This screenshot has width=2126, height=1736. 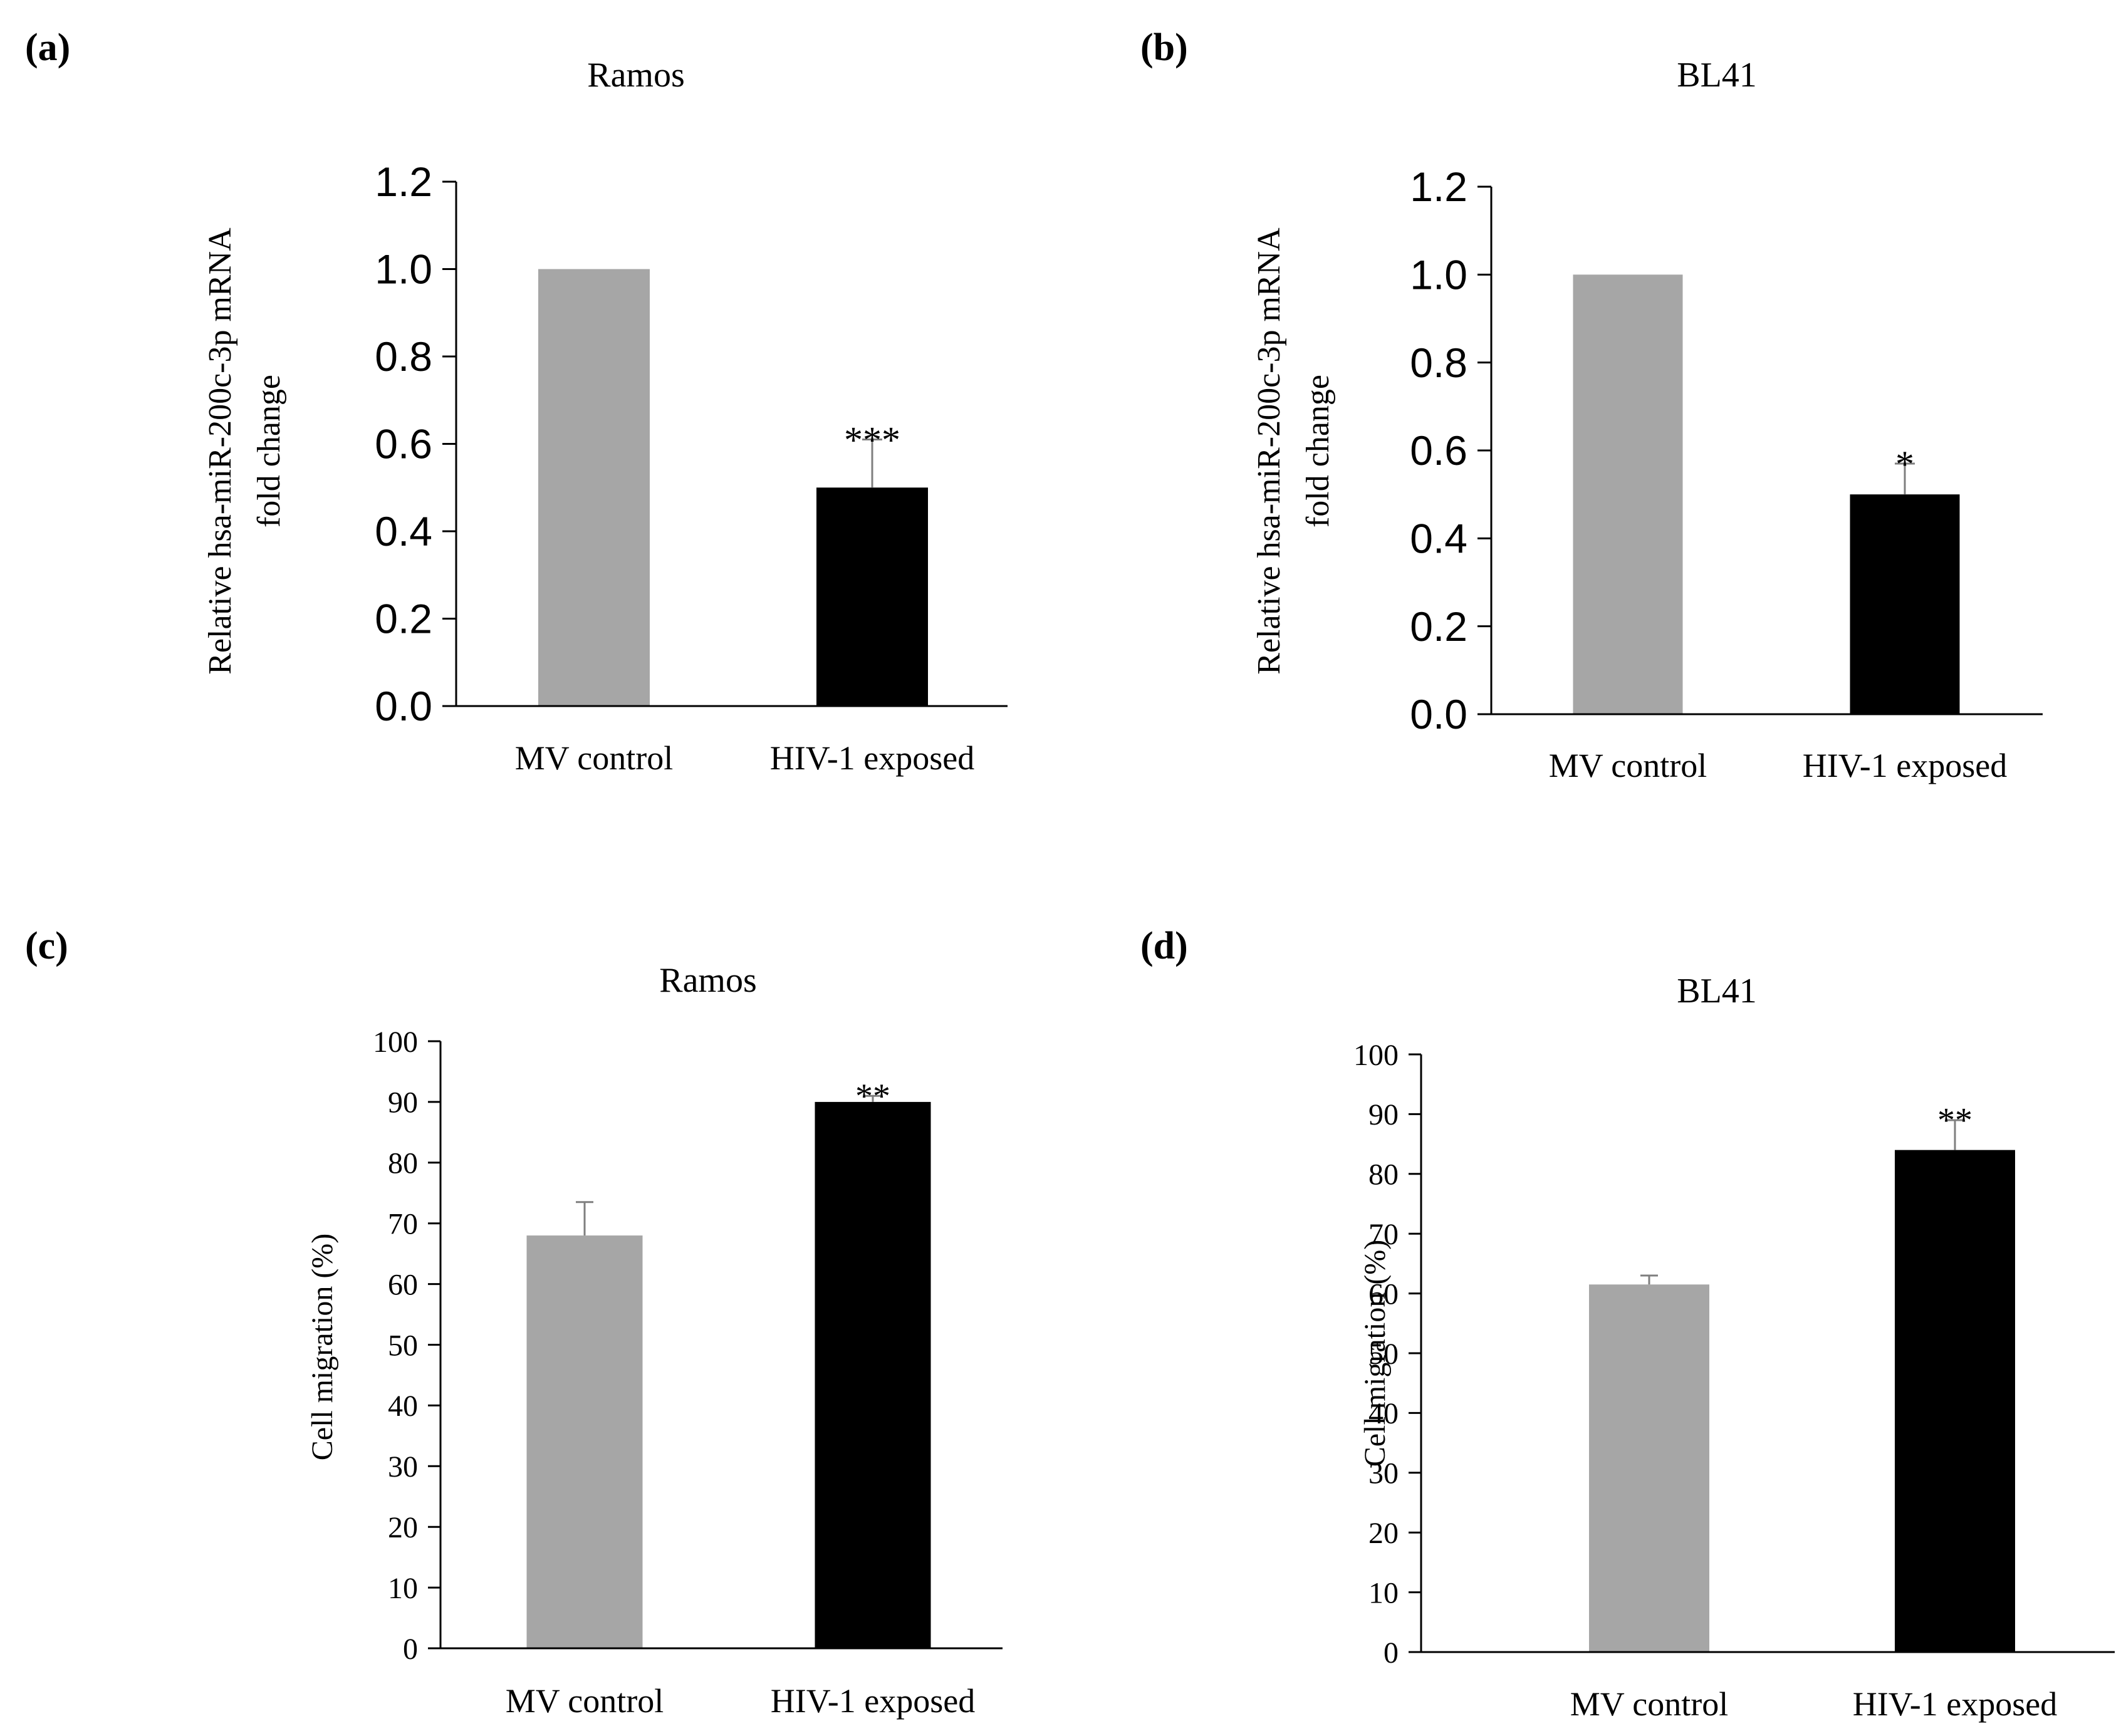 I want to click on panel-label: (b), so click(x=1164, y=47).